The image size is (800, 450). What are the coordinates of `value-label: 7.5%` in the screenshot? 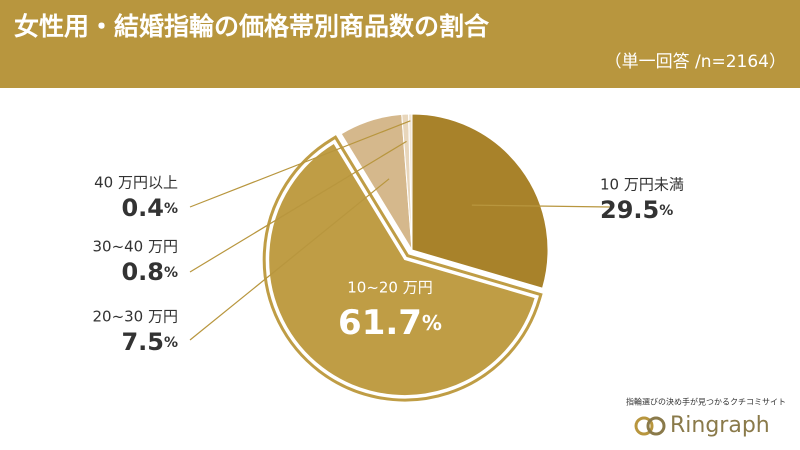 It's located at (149, 342).